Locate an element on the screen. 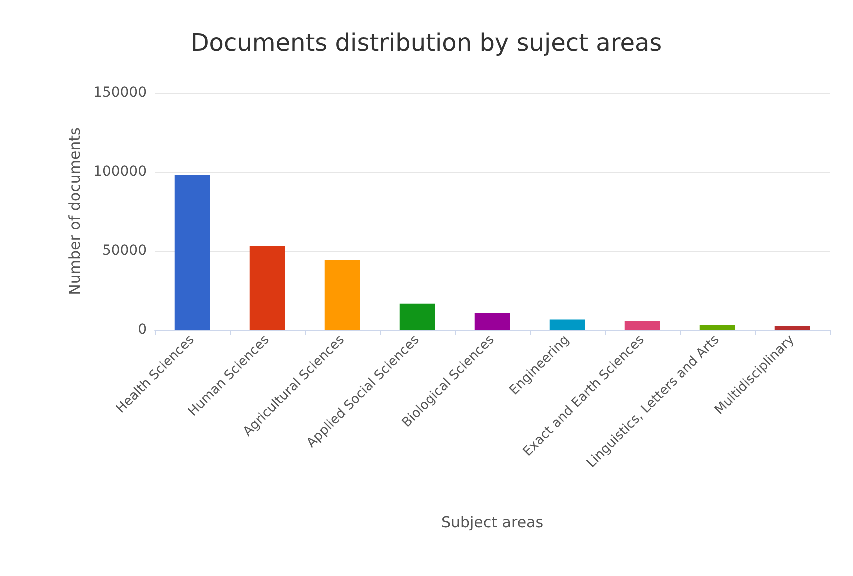 Image resolution: width=853 pixels, height=576 pixels. y-tick-label: 100000 is located at coordinates (120, 172).